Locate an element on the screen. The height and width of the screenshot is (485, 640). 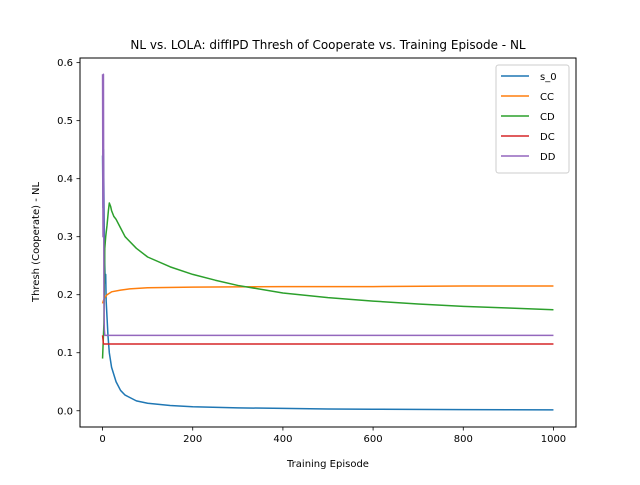
x-tick-label: 600 is located at coordinates (373, 439).